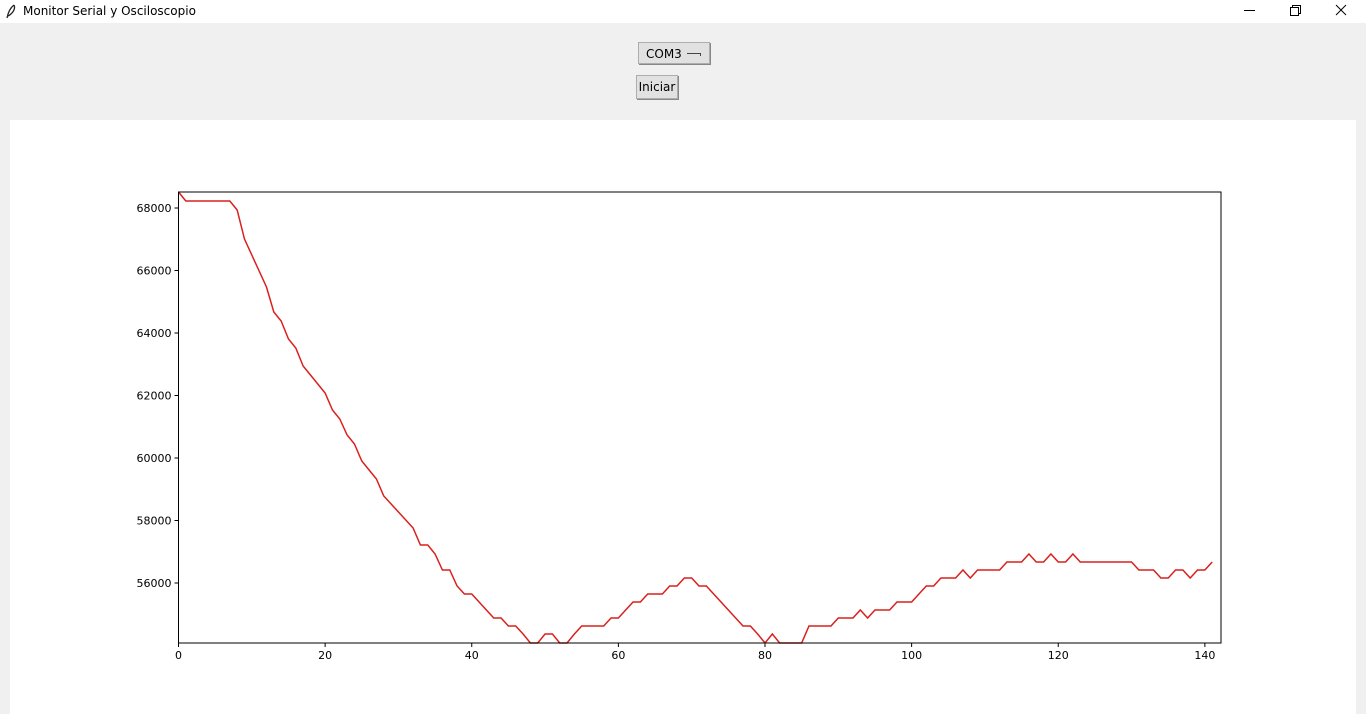  I want to click on y-tick-label: 62000, so click(154, 396).